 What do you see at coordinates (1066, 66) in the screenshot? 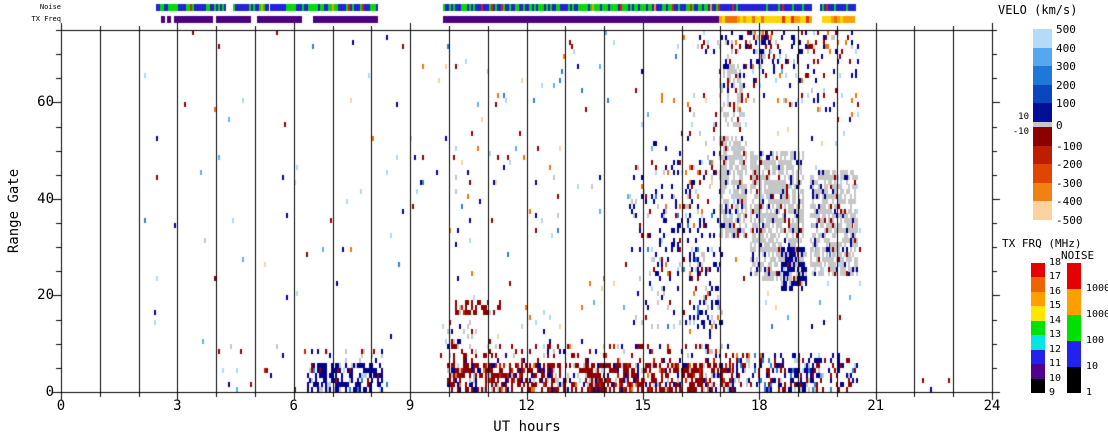
I see `velo-scale-label: 300` at bounding box center [1066, 66].